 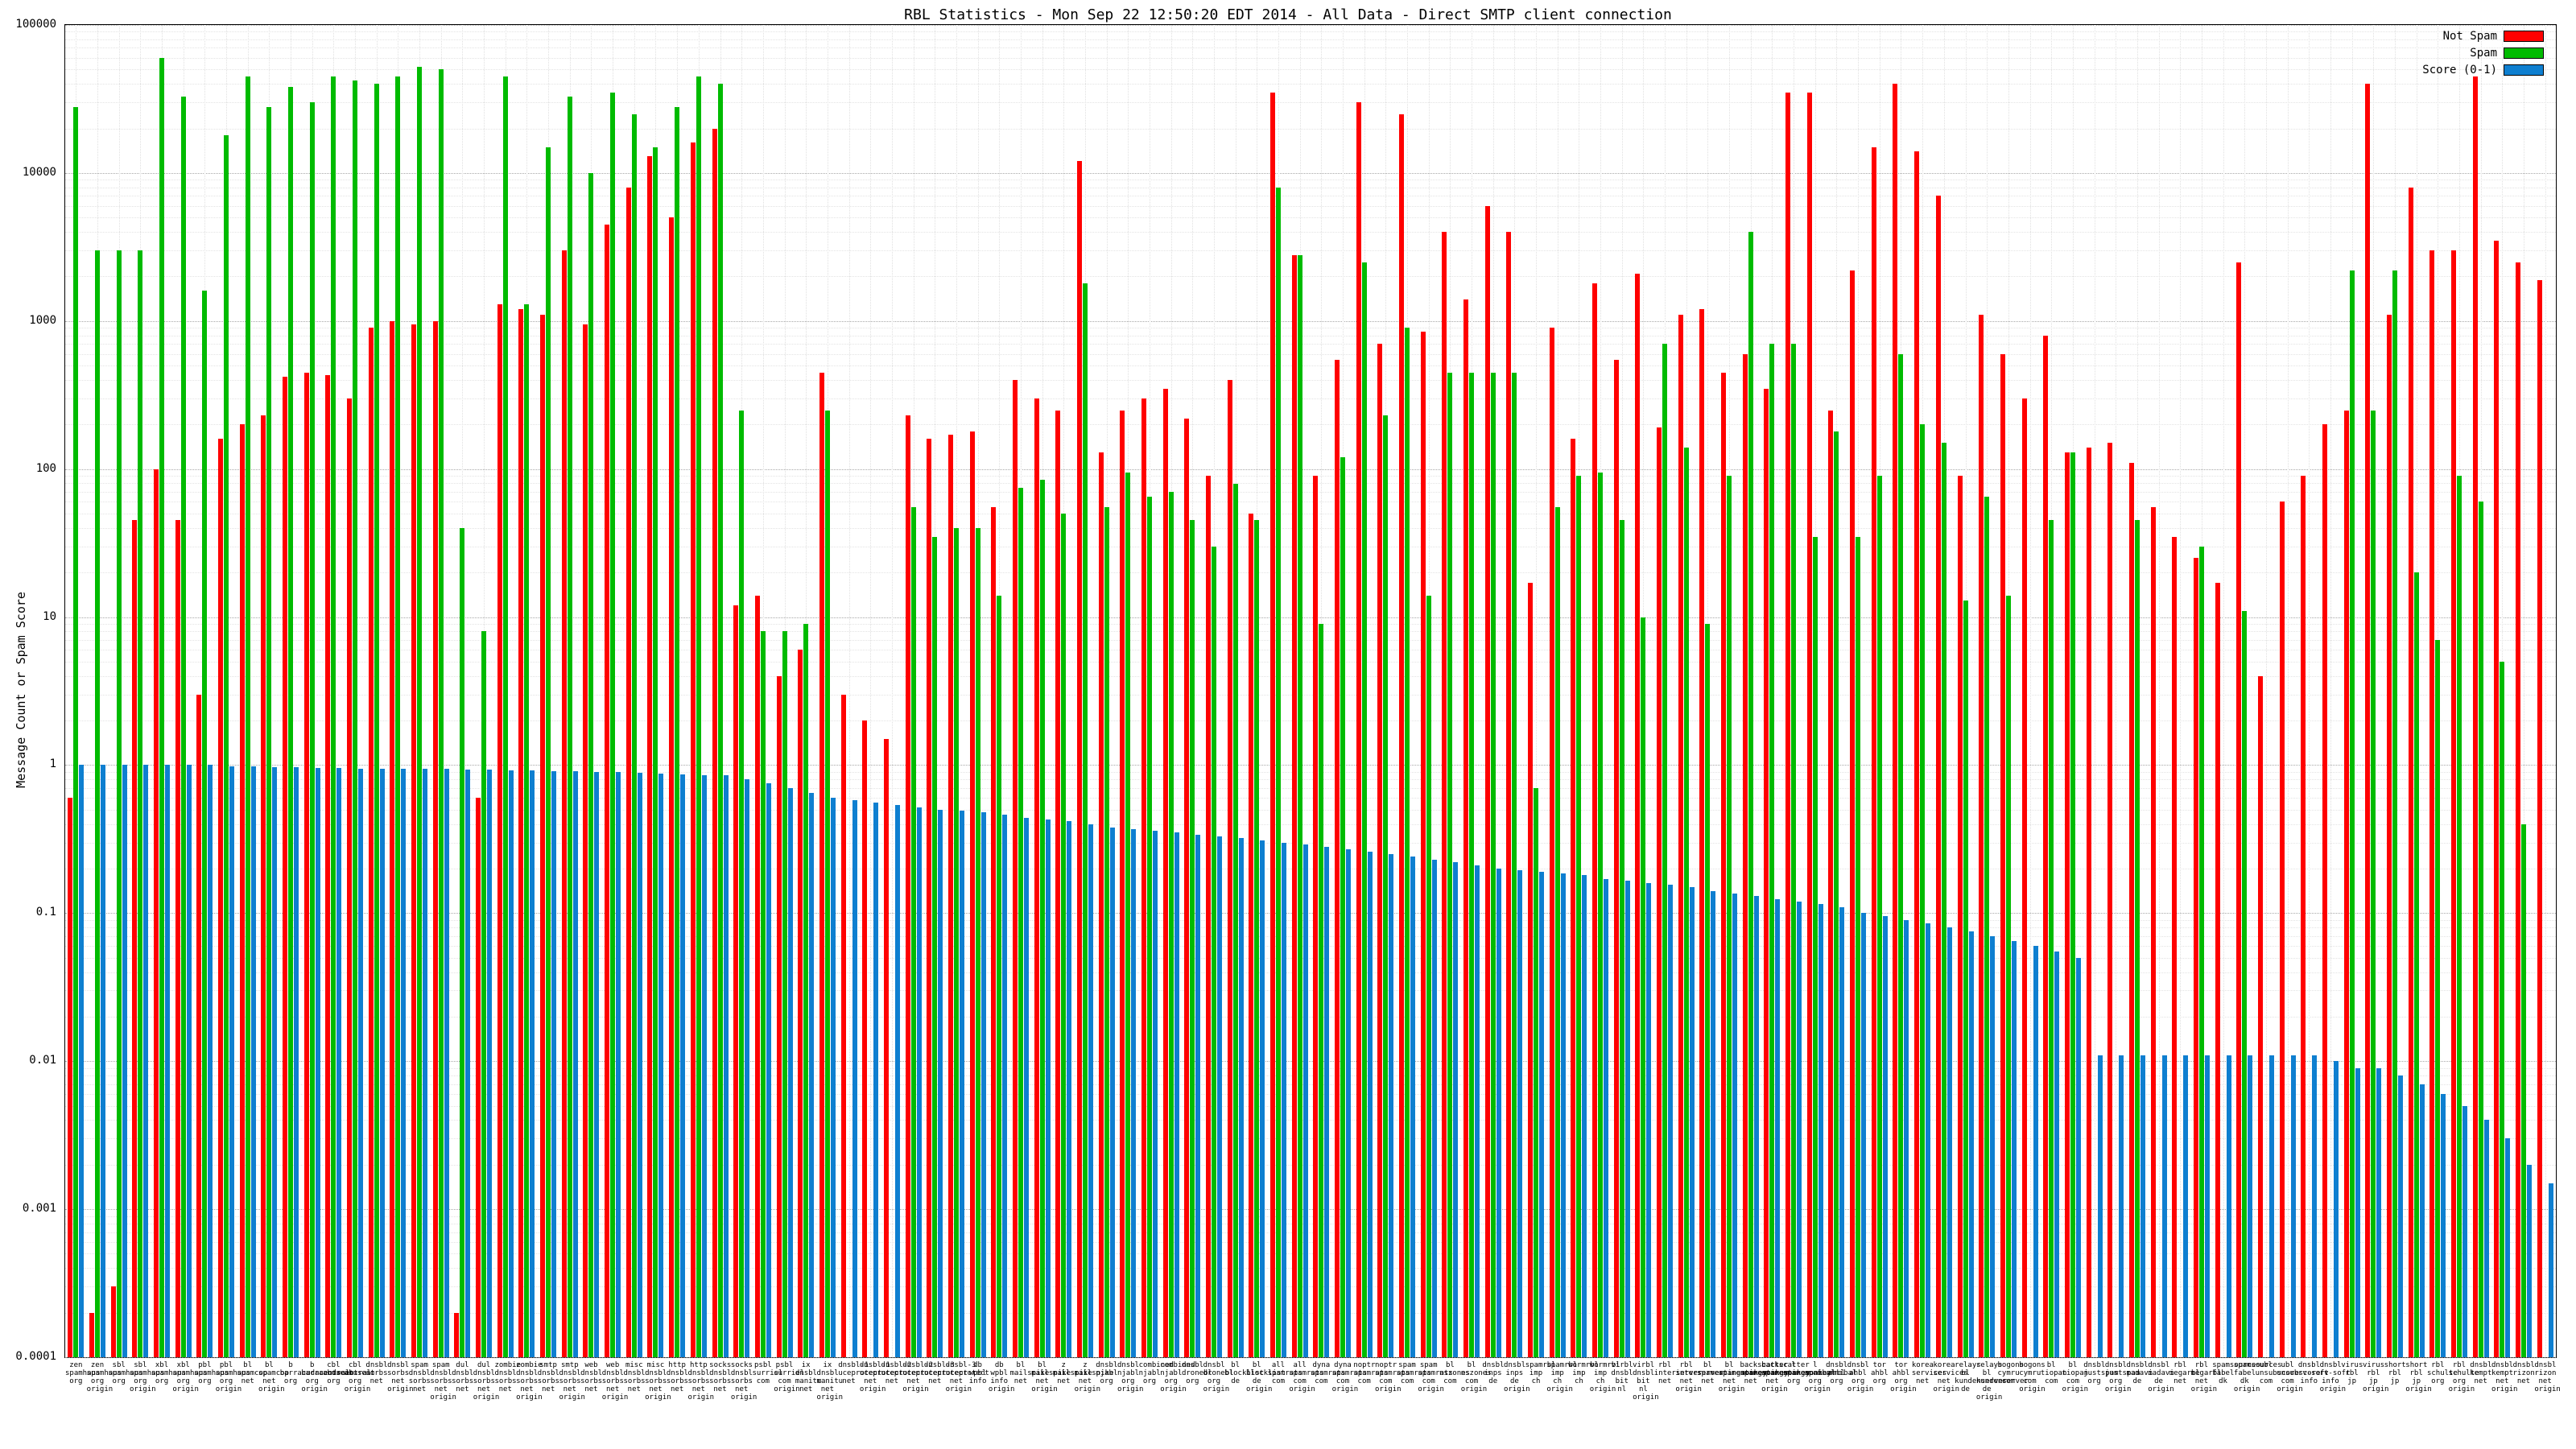 What do you see at coordinates (169, 1373) in the screenshot?
I see `x-tick-label: xbl spamhaus org` at bounding box center [169, 1373].